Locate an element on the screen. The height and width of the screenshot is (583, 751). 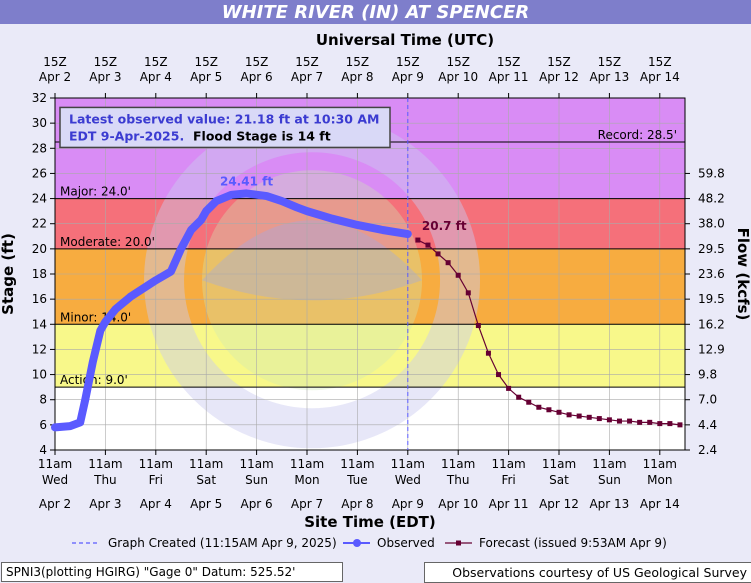
flood-stage-text: Flood Stage is 14 ft is located at coordinates (262, 135).